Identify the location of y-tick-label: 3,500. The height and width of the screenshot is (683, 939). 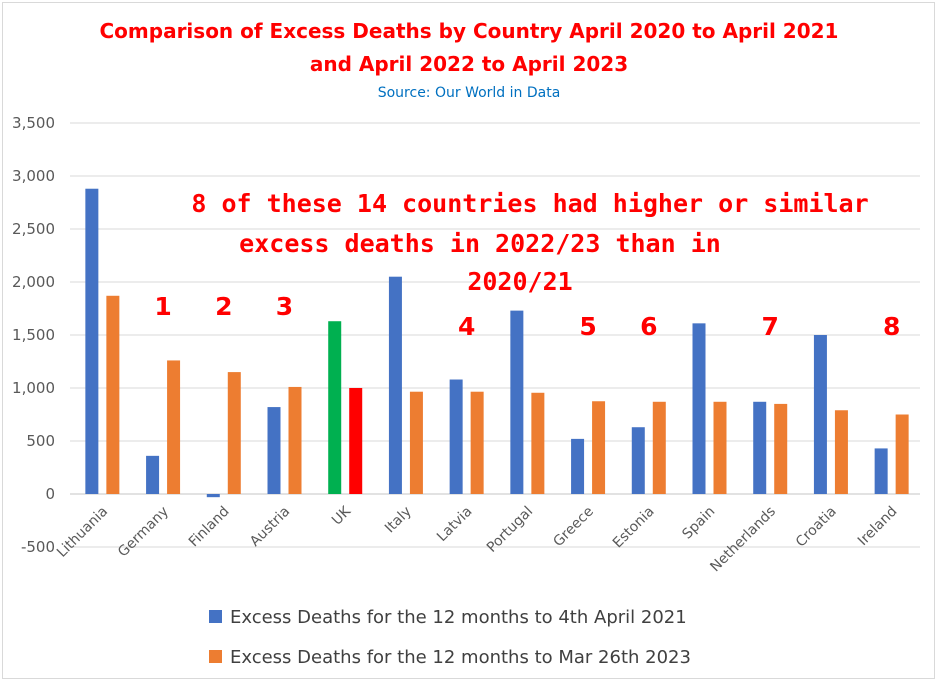
(33, 123).